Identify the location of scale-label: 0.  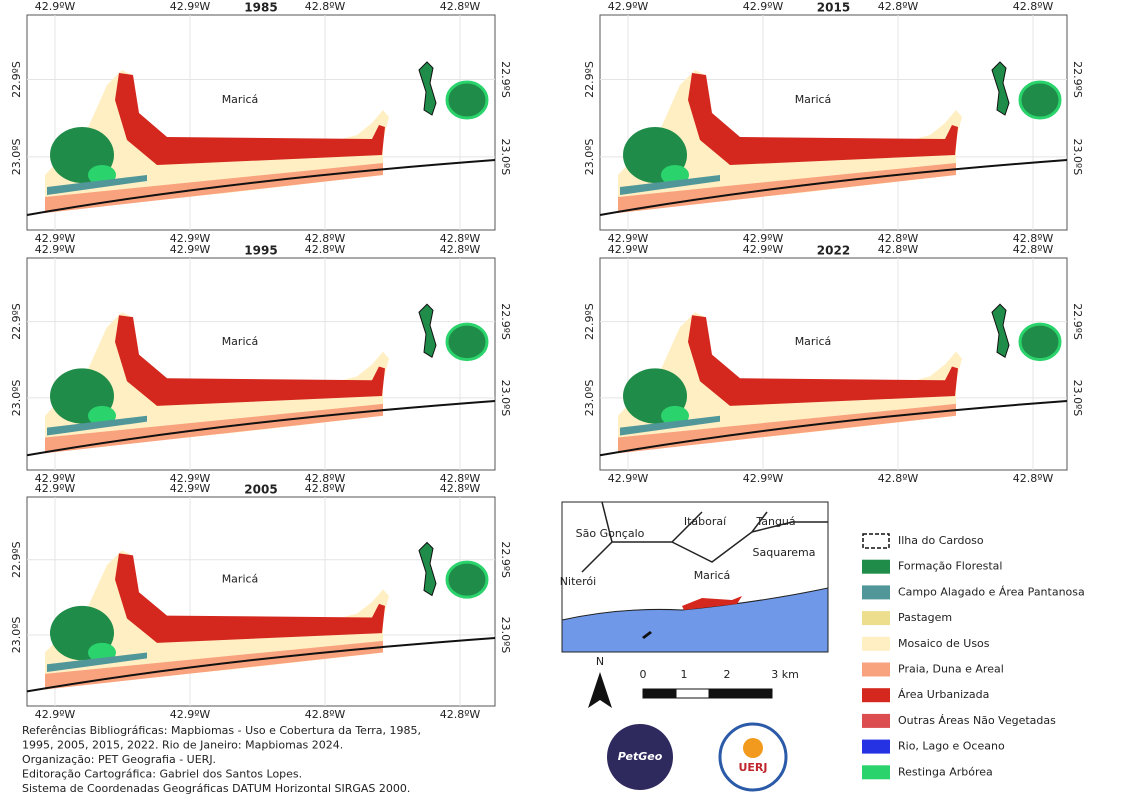
(643, 674).